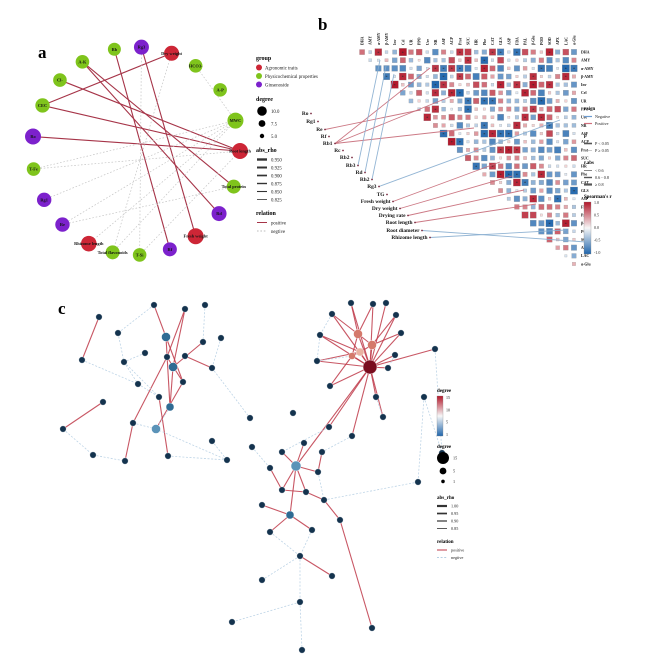  What do you see at coordinates (240, 151) in the screenshot?
I see `node-label: Root length` at bounding box center [240, 151].